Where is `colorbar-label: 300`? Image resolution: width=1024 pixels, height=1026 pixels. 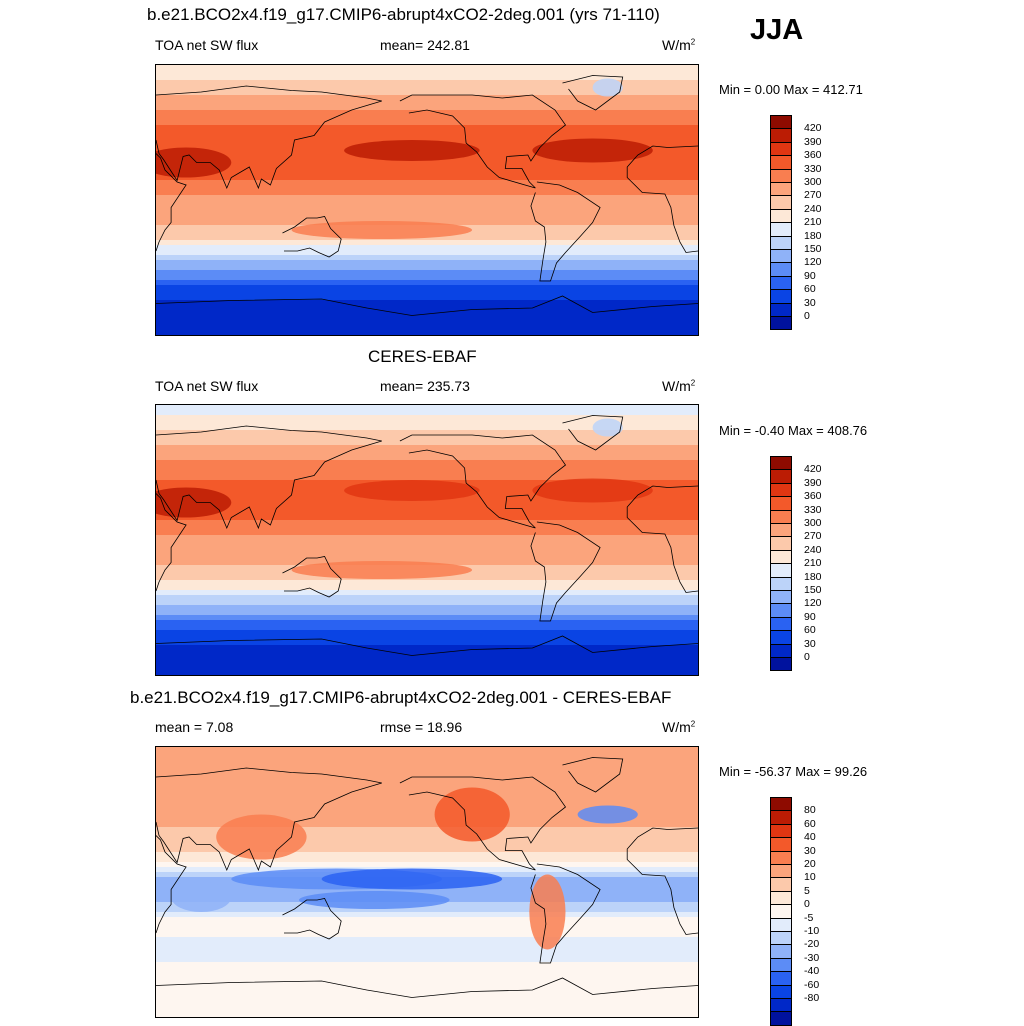
colorbar-label: 300 is located at coordinates (813, 182).